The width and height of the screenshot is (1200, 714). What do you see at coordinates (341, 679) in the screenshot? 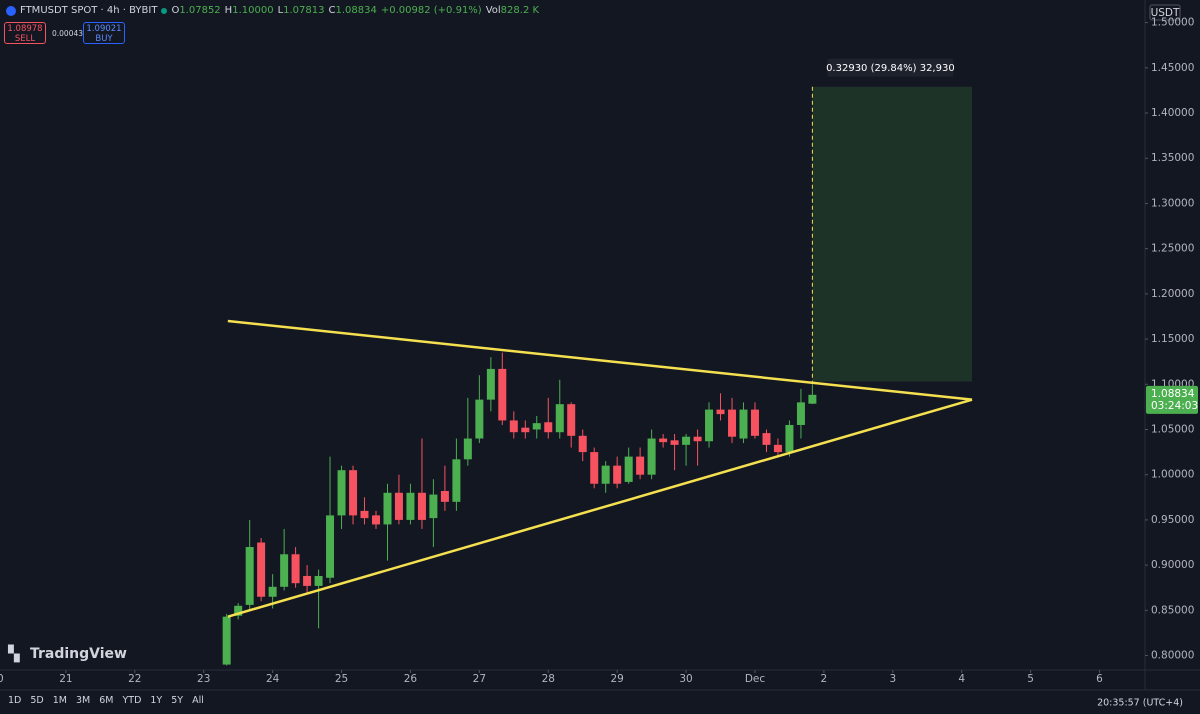
I see `x-tick-label: 25` at bounding box center [341, 679].